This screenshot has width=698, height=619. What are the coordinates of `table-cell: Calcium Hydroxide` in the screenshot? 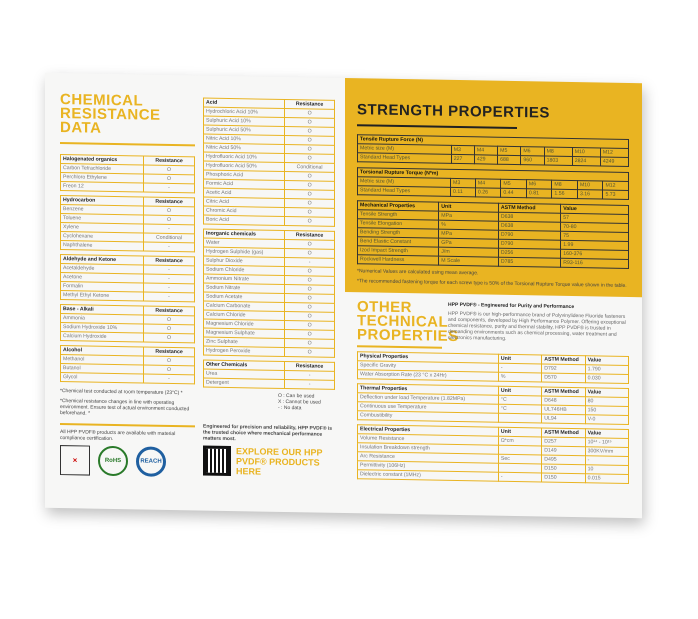 It's located at (102, 337).